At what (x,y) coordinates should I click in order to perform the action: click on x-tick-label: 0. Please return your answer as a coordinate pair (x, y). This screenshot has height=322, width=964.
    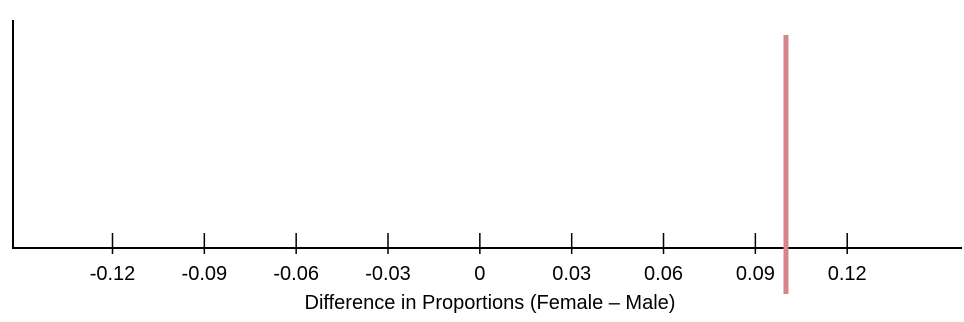
    Looking at the image, I should click on (479, 274).